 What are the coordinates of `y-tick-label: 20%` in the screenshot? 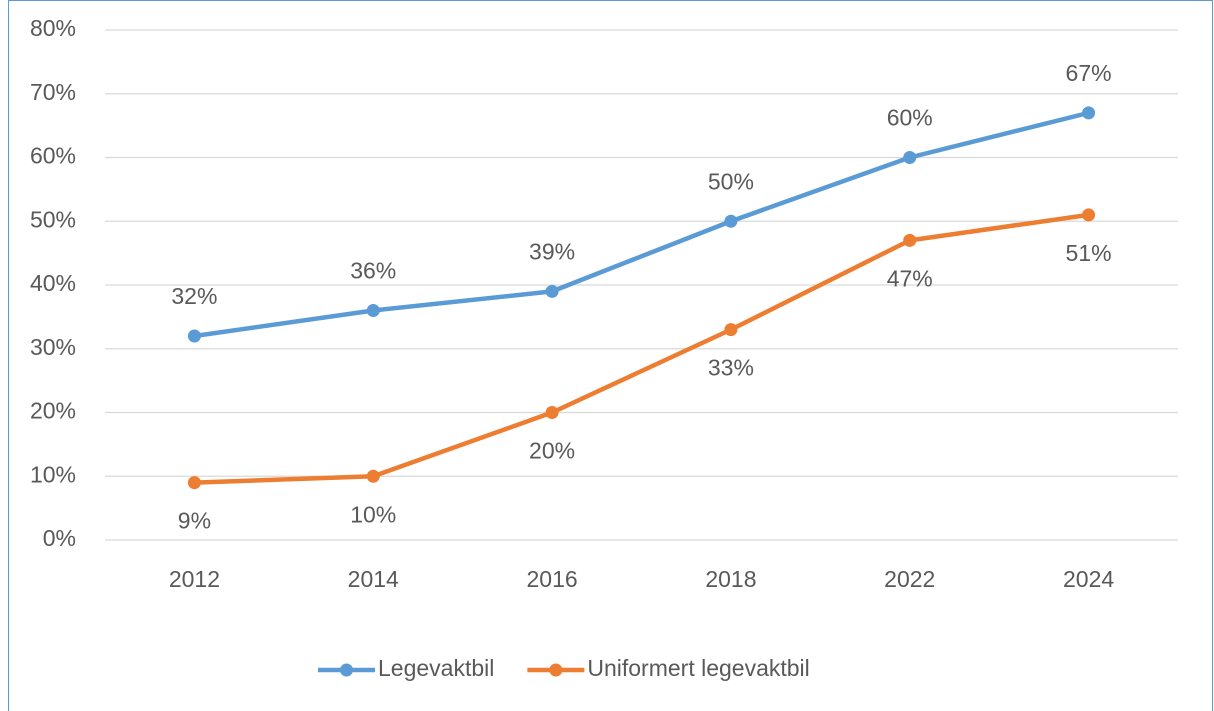 It's located at (53, 411).